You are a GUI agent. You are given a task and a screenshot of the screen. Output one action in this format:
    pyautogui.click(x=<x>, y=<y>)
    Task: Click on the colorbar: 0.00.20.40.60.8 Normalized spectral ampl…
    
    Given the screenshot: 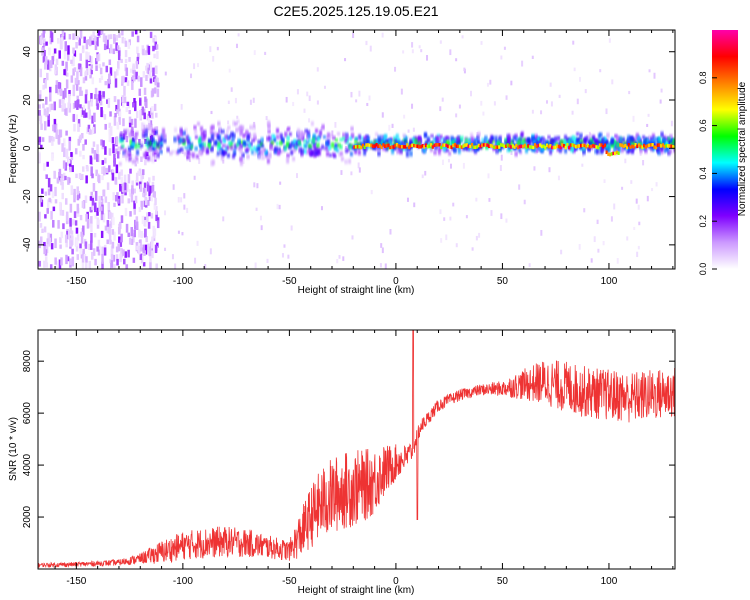 What is the action you would take?
    pyautogui.click(x=723, y=152)
    